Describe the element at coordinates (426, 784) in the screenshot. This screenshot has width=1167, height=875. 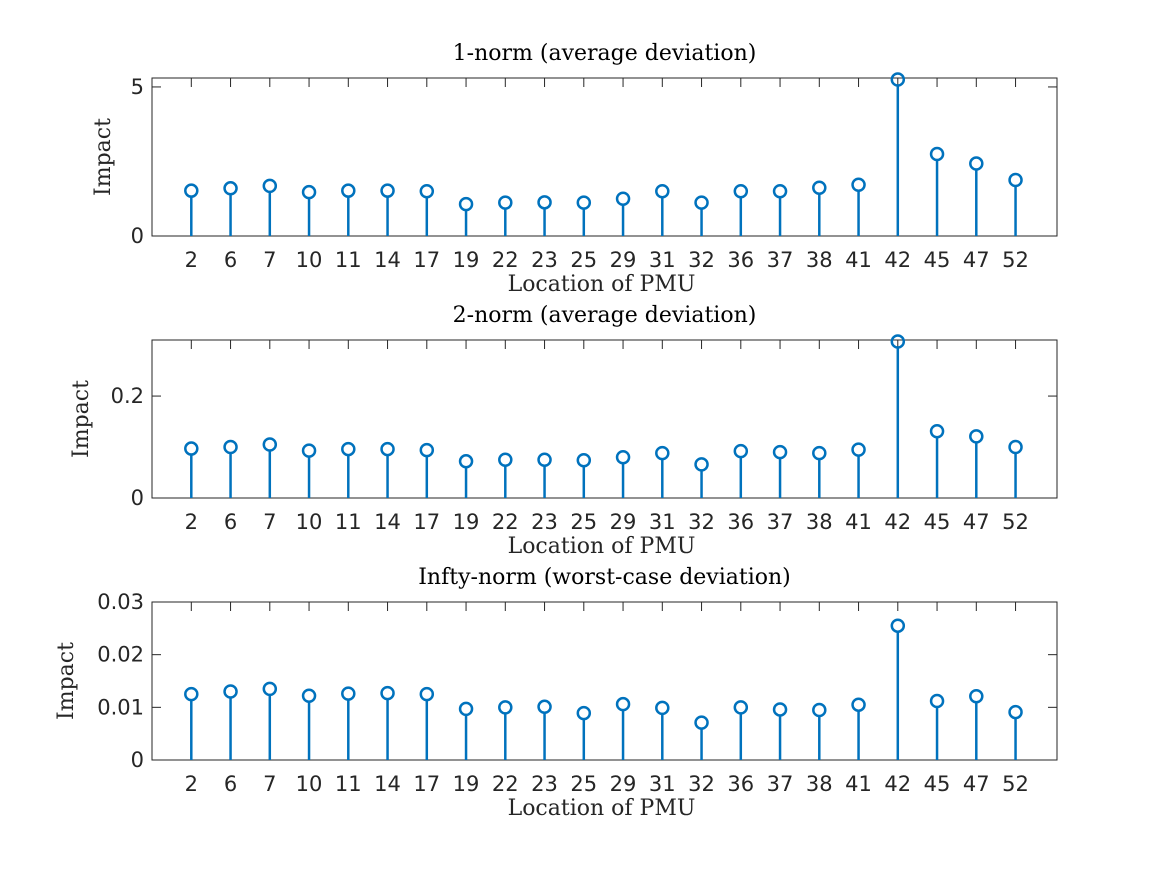
I see `x-tick-label: 17` at that location.